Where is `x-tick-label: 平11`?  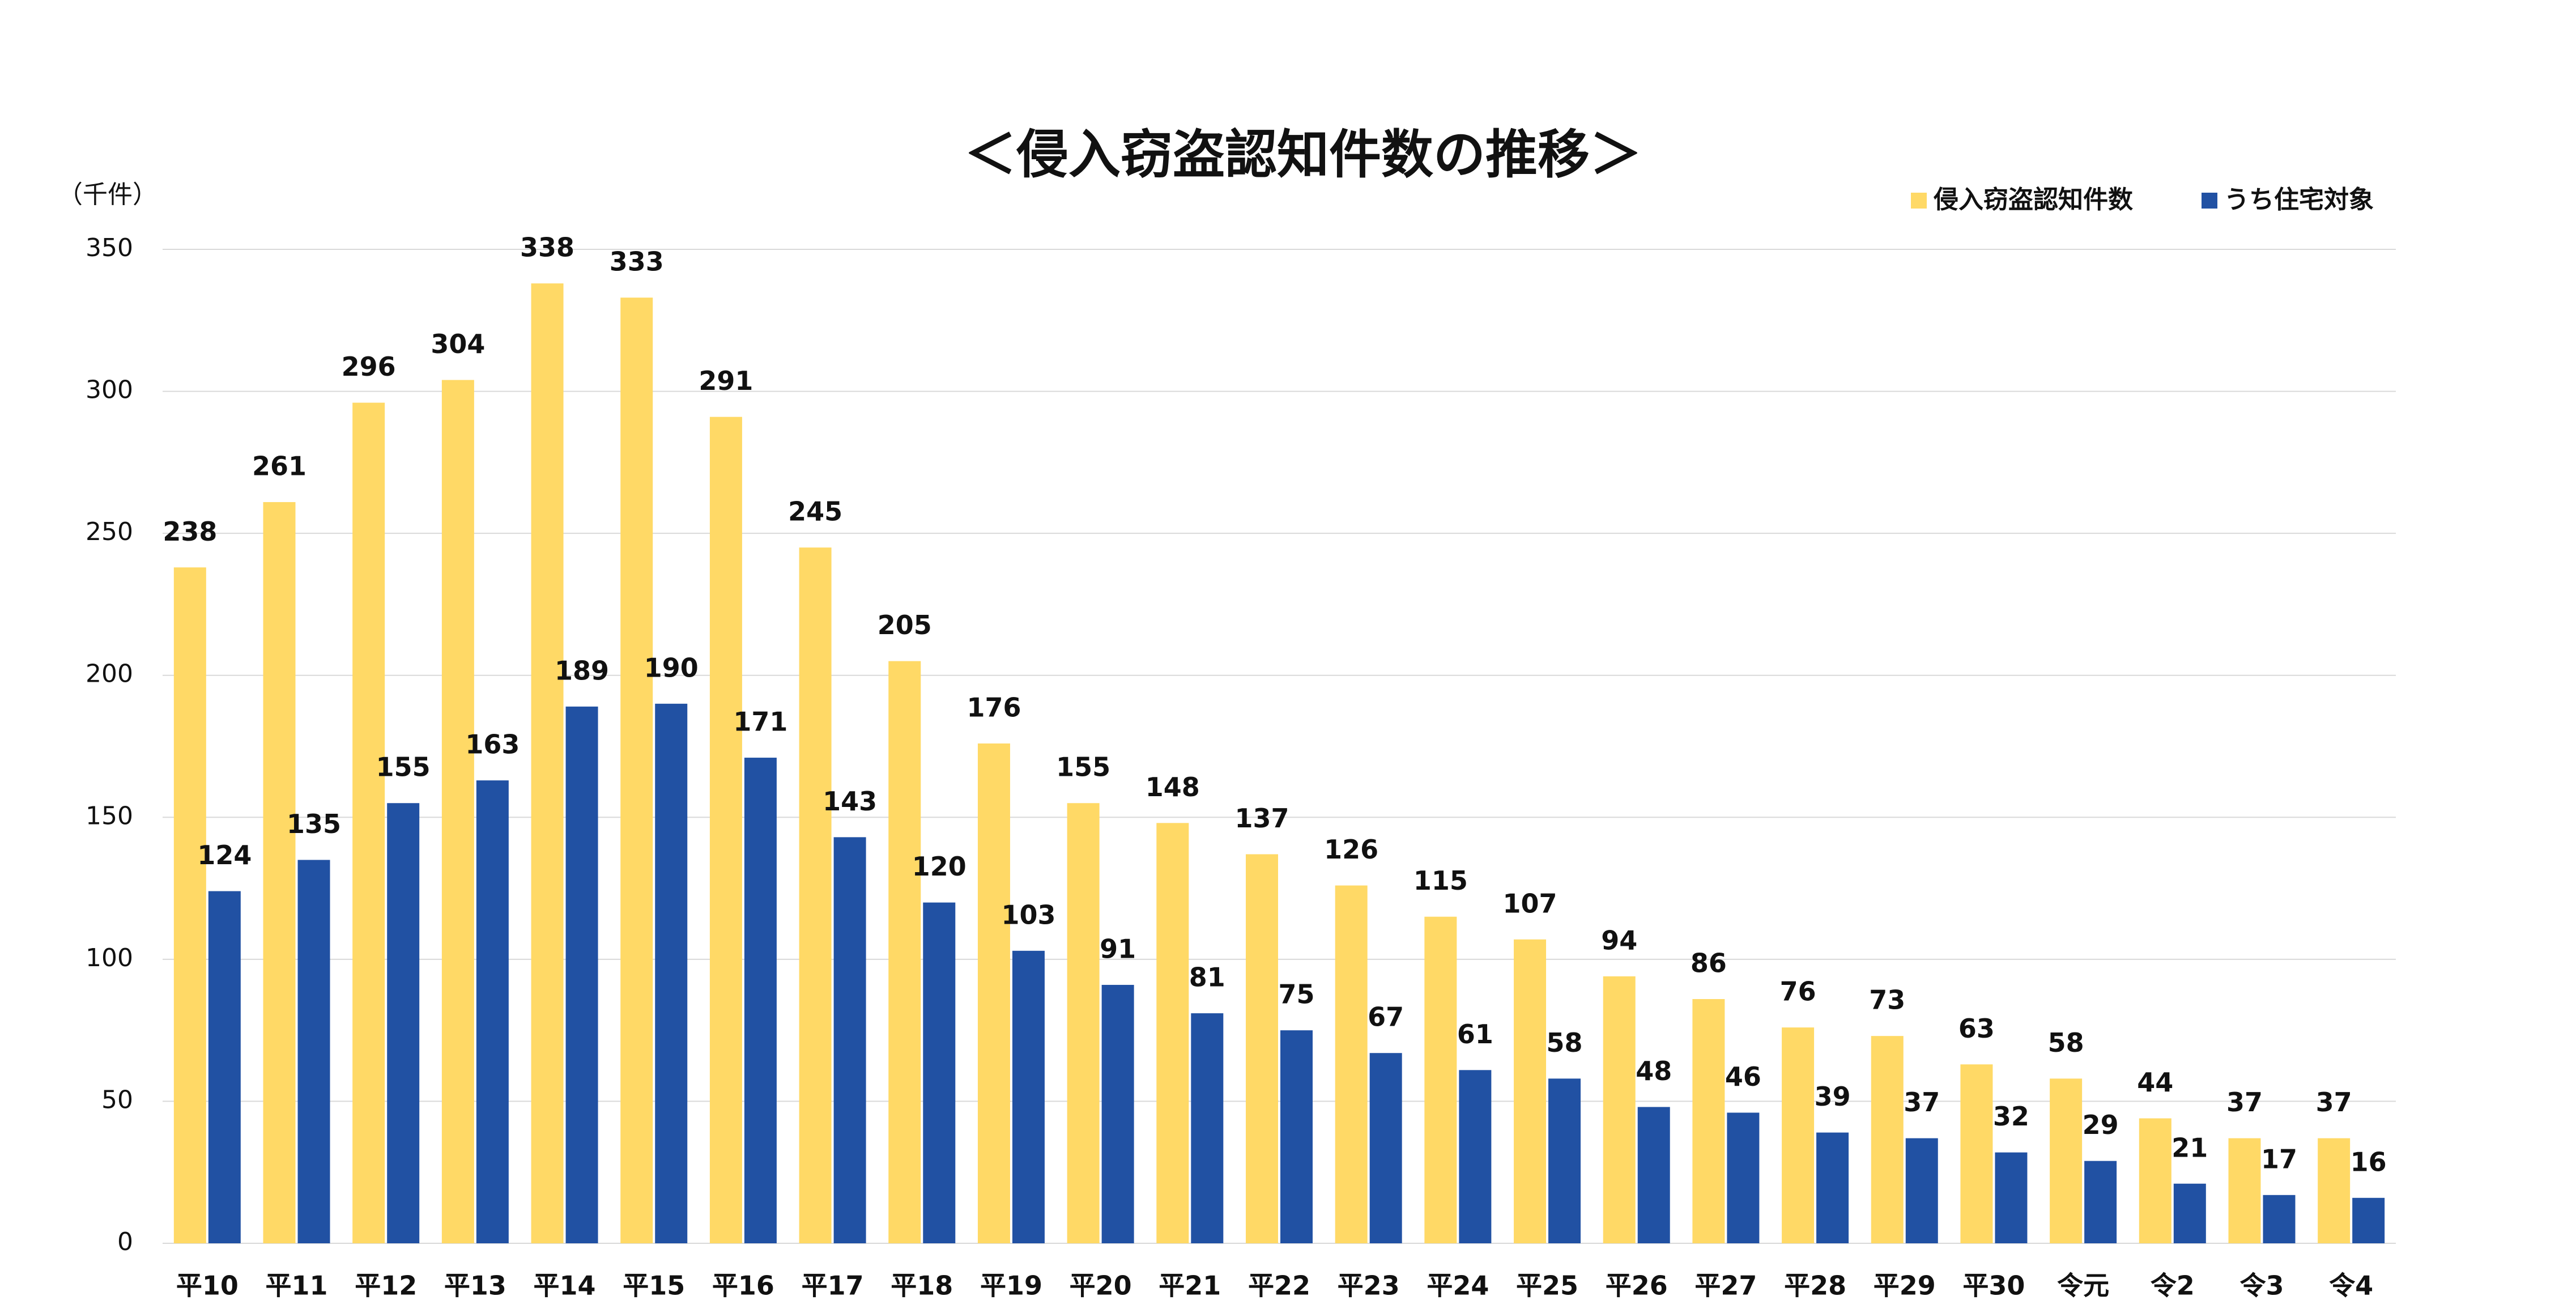
x-tick-label: 平11 is located at coordinates (297, 1285).